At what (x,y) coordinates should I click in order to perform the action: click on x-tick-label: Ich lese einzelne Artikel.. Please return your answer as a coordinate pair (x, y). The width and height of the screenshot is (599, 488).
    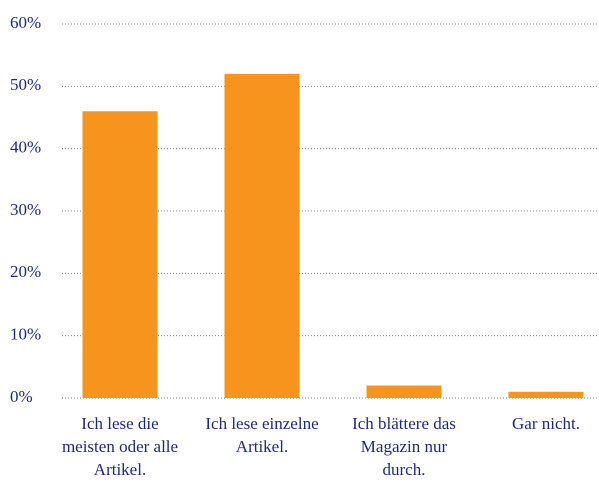
    Looking at the image, I should click on (262, 435).